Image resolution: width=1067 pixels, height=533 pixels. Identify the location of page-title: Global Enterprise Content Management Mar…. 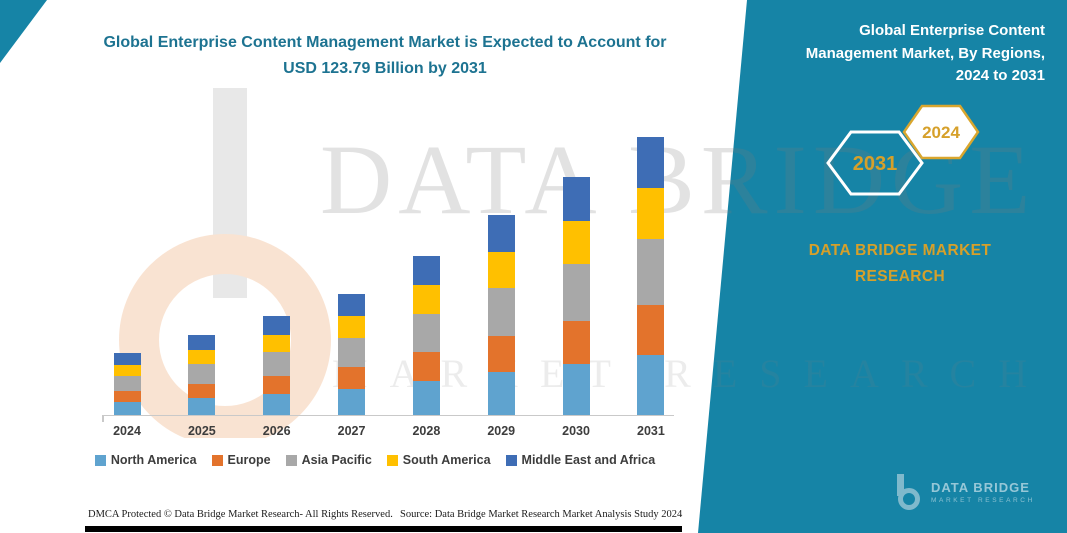
(385, 55).